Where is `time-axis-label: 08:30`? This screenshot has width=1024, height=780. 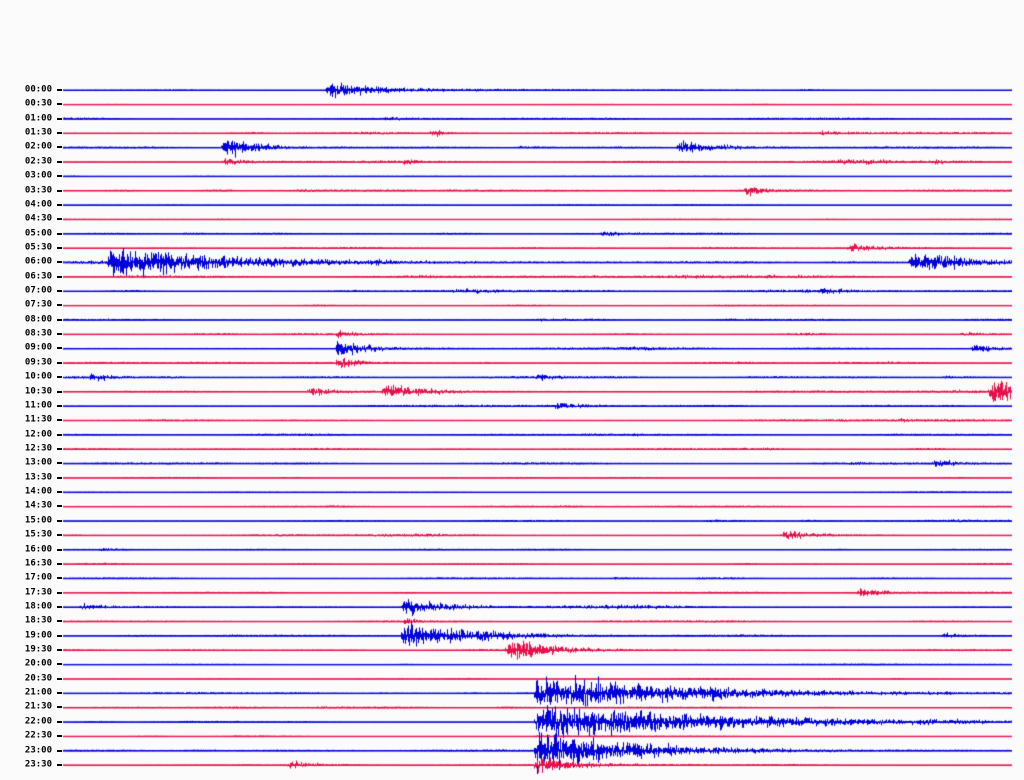
time-axis-label: 08:30 is located at coordinates (38, 333).